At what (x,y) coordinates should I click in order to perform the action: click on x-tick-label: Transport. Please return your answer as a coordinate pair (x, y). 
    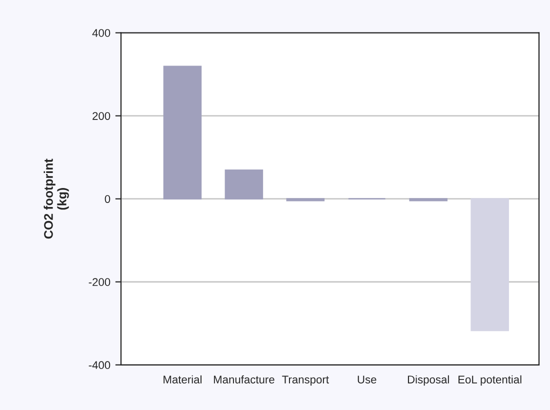
    Looking at the image, I should click on (305, 381).